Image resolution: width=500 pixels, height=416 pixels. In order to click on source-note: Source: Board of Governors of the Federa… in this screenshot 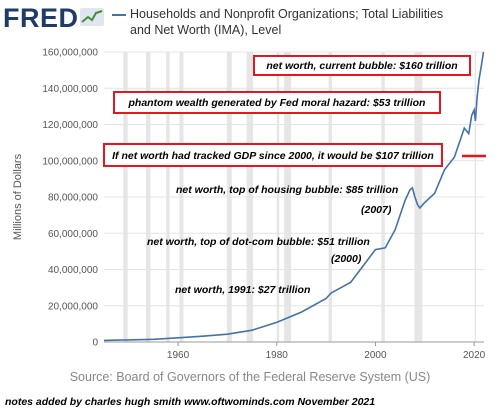, I will do `click(250, 377)`.